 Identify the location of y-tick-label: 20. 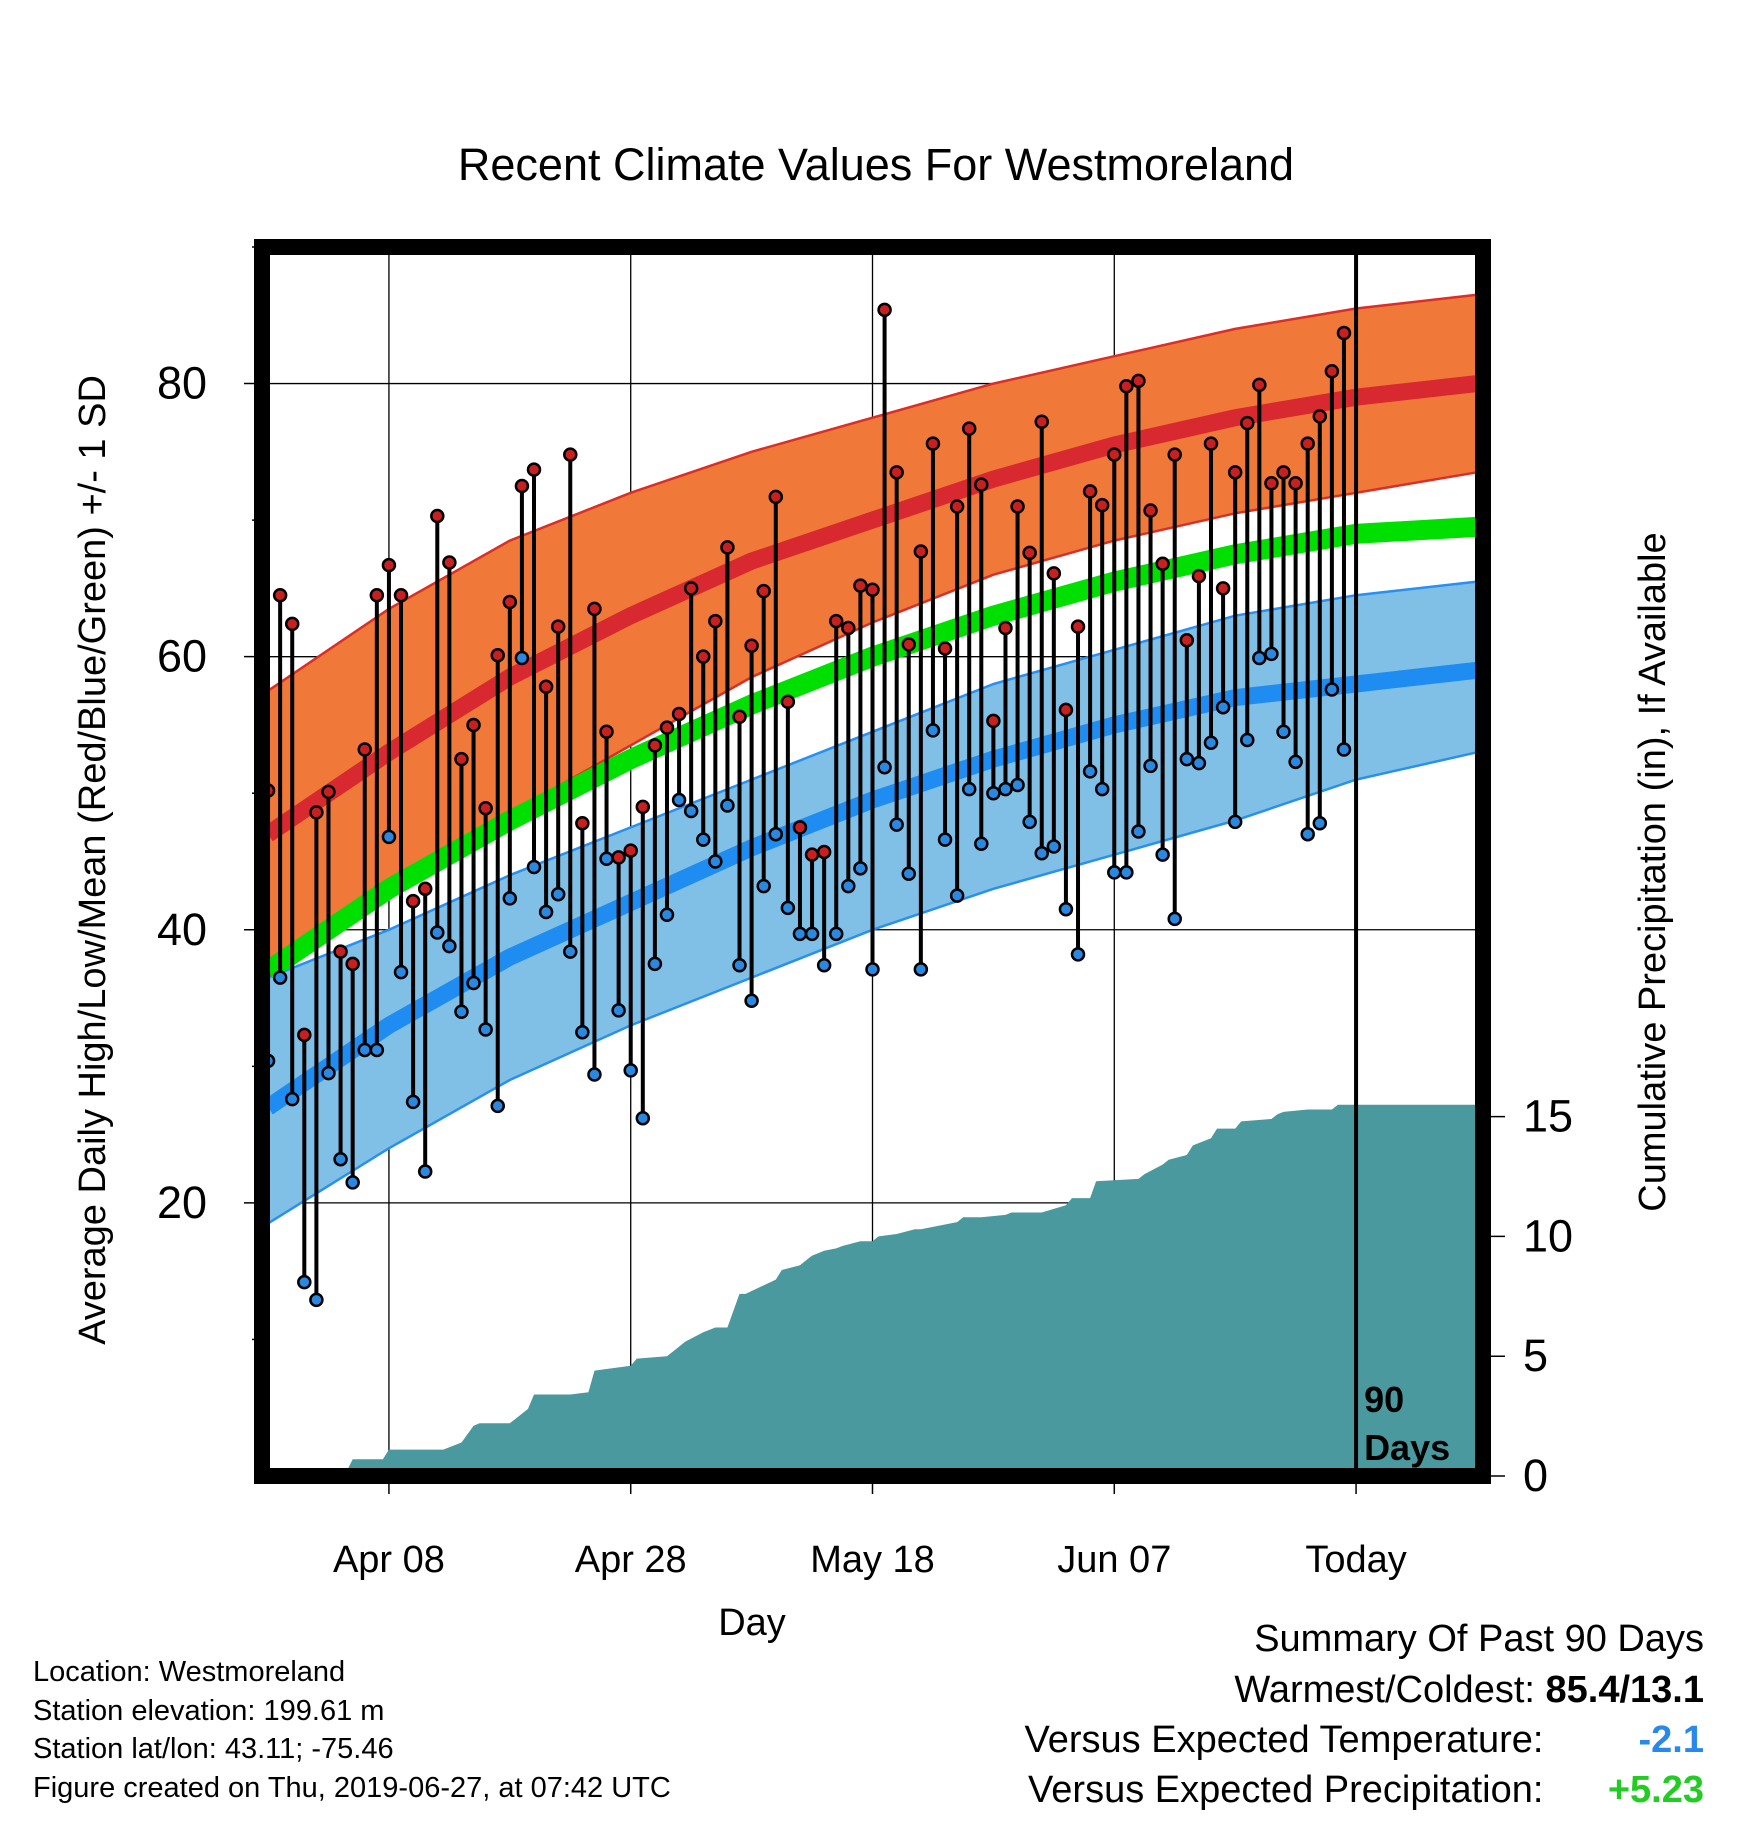
(182, 1202).